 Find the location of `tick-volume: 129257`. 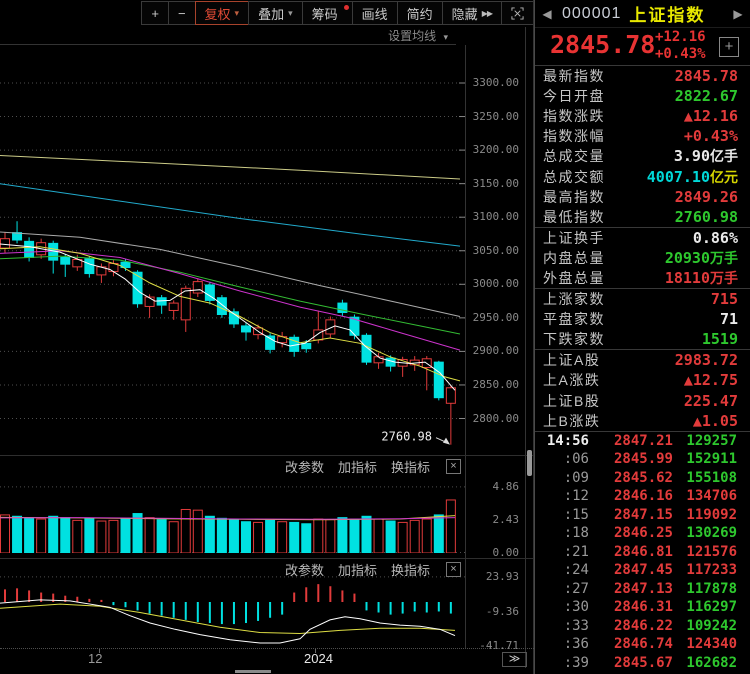

tick-volume: 129257 is located at coordinates (711, 440).